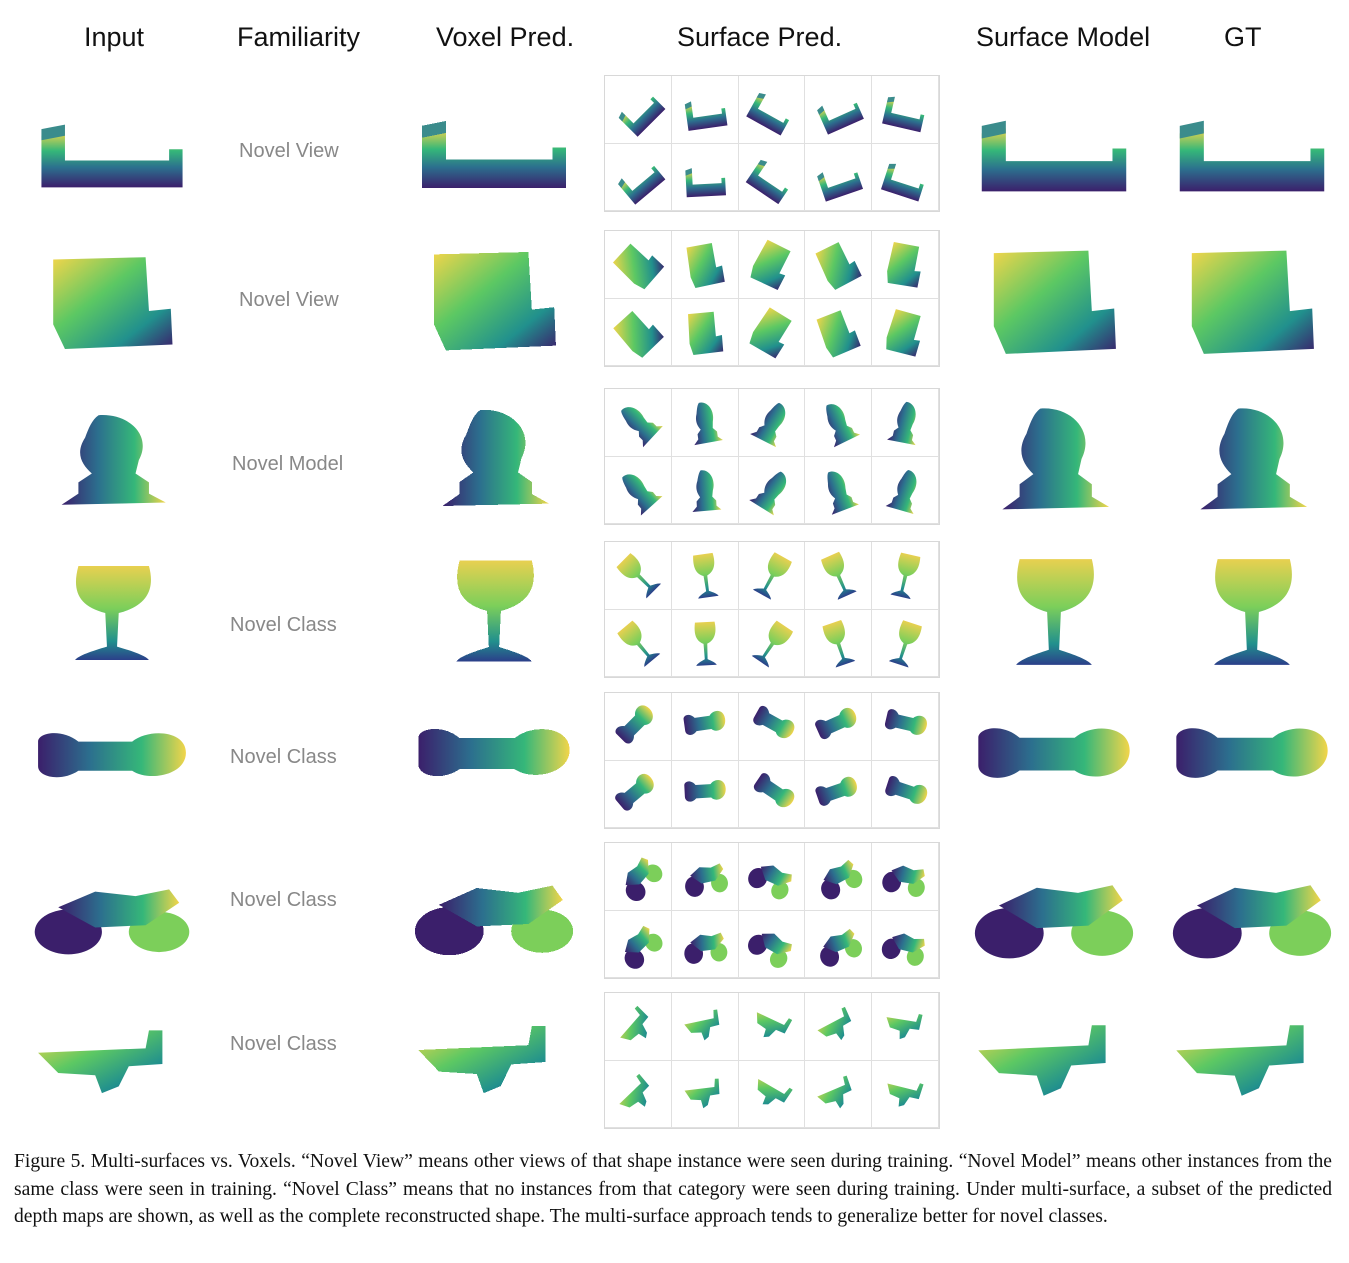  Describe the element at coordinates (494, 762) in the screenshot. I see `voxel-prediction-bone` at that location.